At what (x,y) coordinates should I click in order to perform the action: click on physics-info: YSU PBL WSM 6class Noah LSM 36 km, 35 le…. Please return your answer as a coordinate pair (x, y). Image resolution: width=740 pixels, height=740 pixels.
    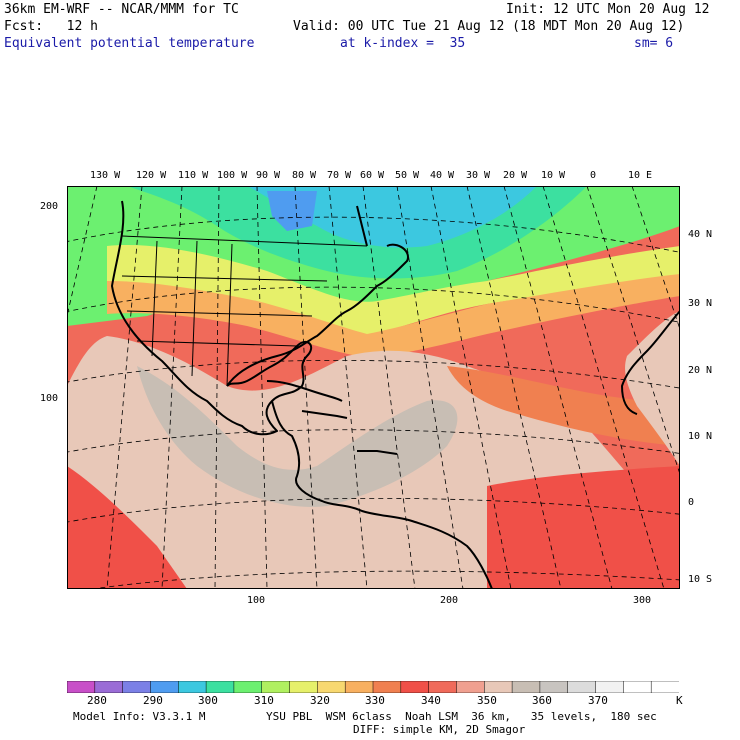
    Looking at the image, I should click on (461, 716).